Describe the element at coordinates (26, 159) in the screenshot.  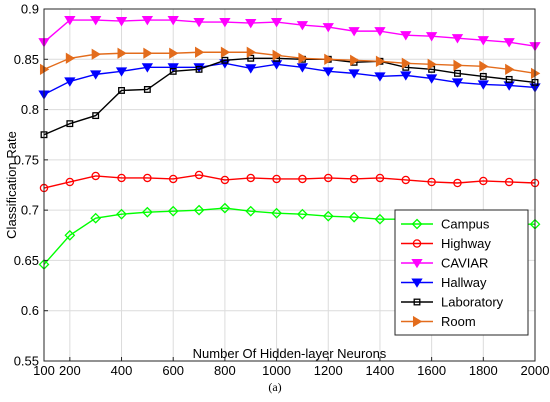
I see `y-tick-label: 0.75` at that location.